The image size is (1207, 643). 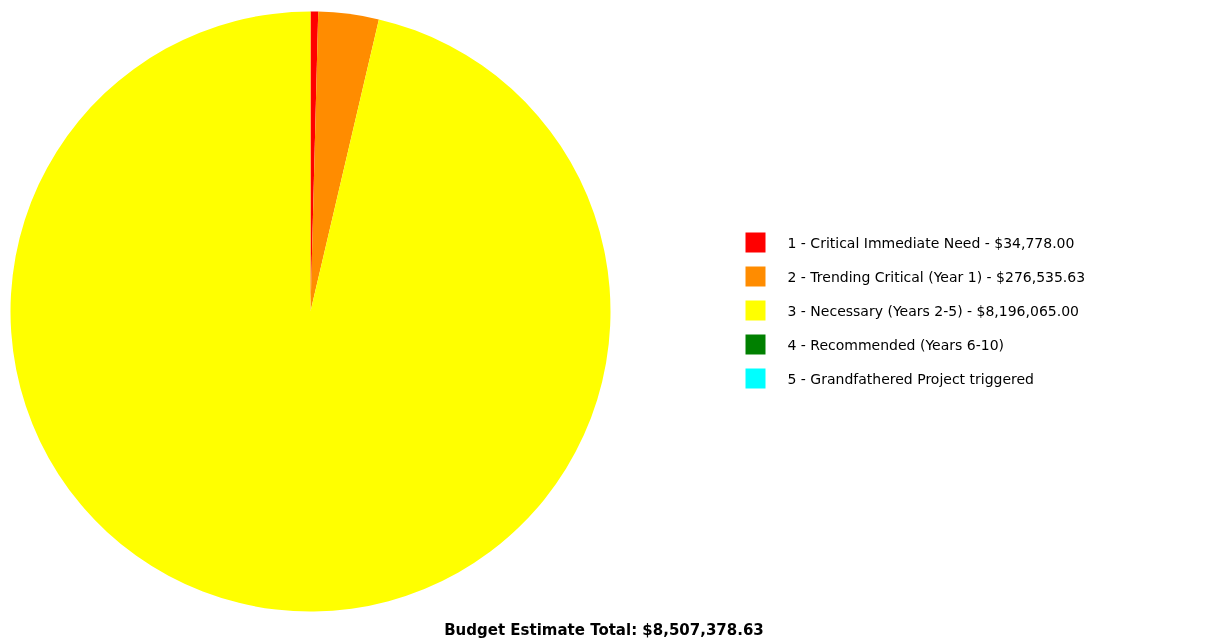 I want to click on legend-label: 3 - Necessary (Years 2-5) - $8,196,065.00, so click(x=933, y=310).